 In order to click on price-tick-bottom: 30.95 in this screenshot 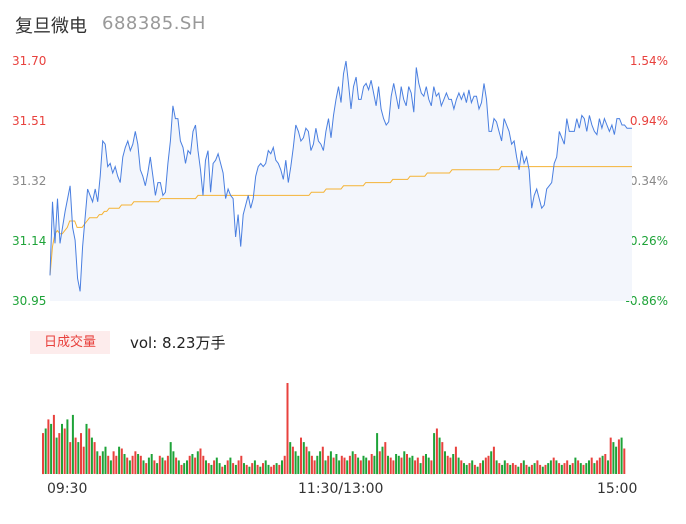, I will do `click(29, 301)`.